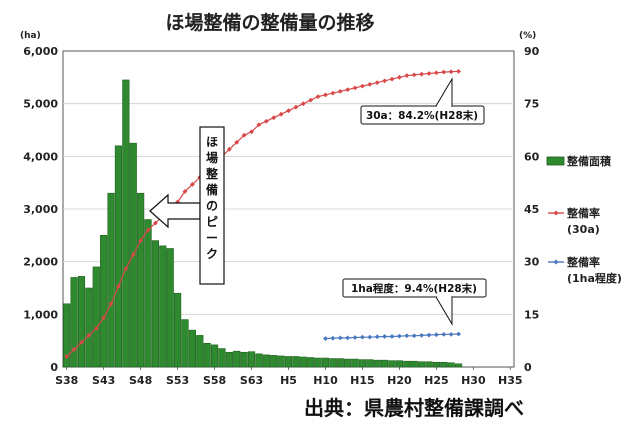  I want to click on bar-H25, so click(436, 364).